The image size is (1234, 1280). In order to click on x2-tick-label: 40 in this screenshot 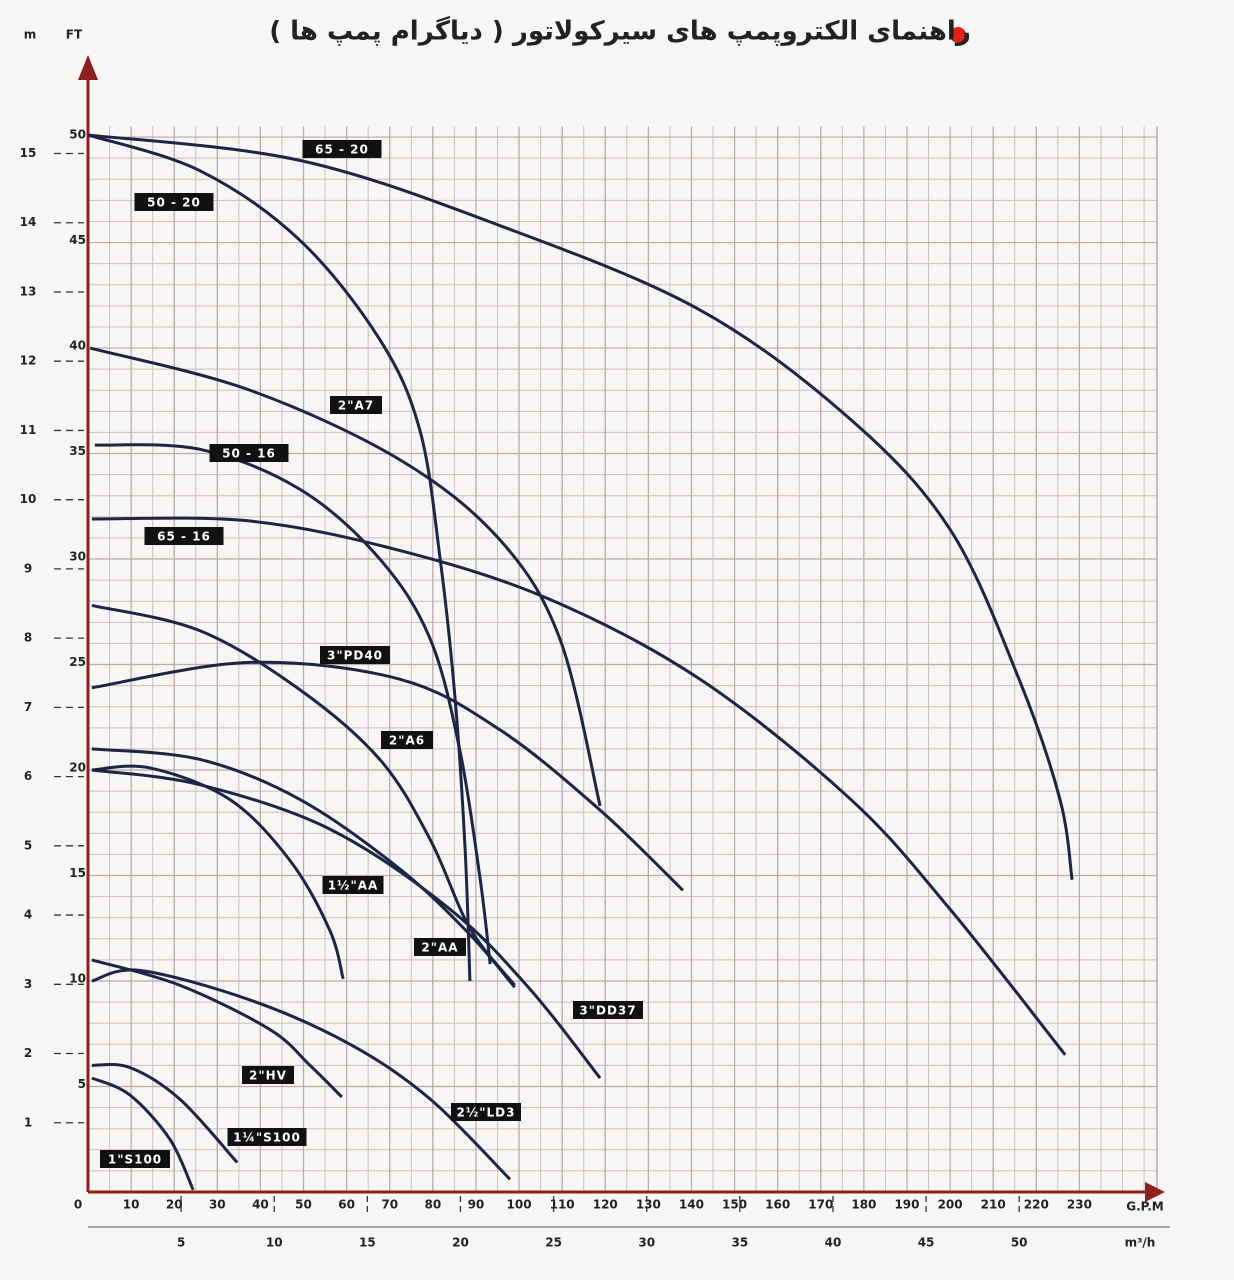, I will do `click(833, 1243)`.